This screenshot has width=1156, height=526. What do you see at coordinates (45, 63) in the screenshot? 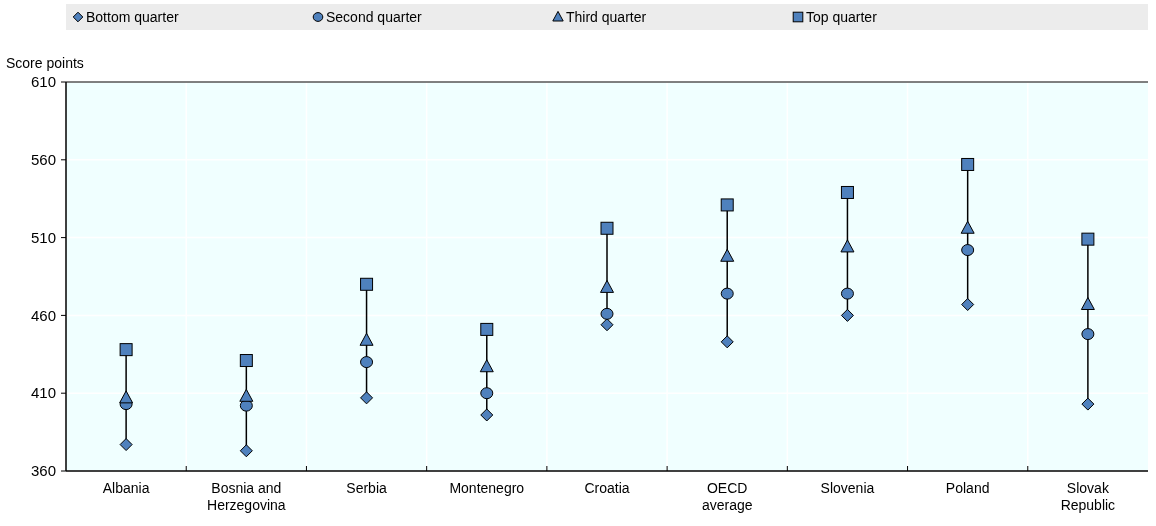
I see `y-axis-title: Score points` at bounding box center [45, 63].